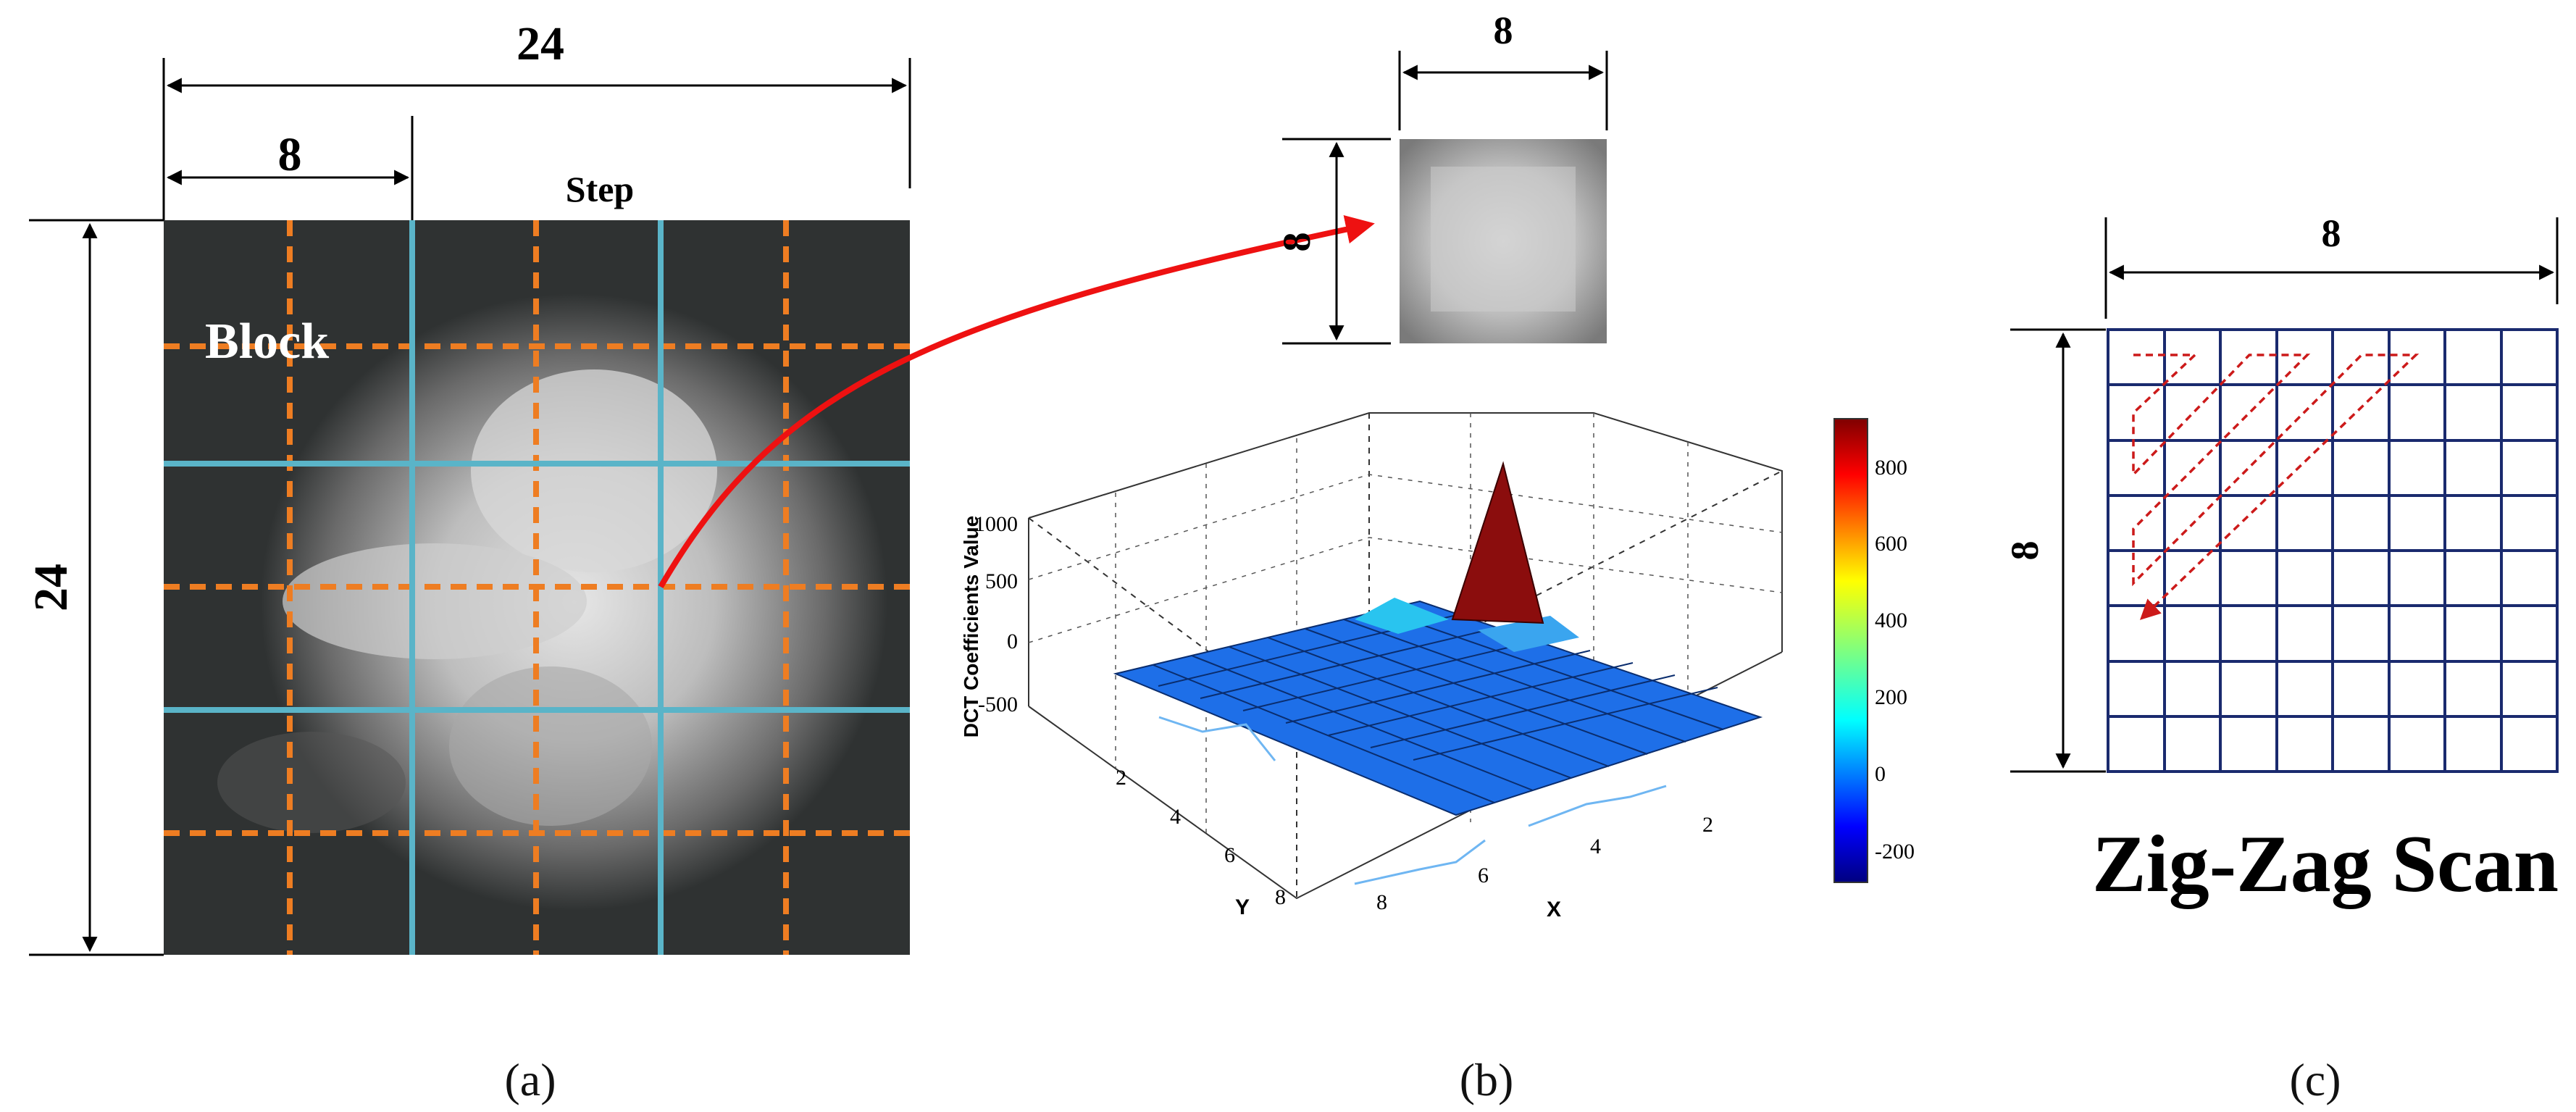  Describe the element at coordinates (96, 587) in the screenshot. I see `height-dimension` at that location.